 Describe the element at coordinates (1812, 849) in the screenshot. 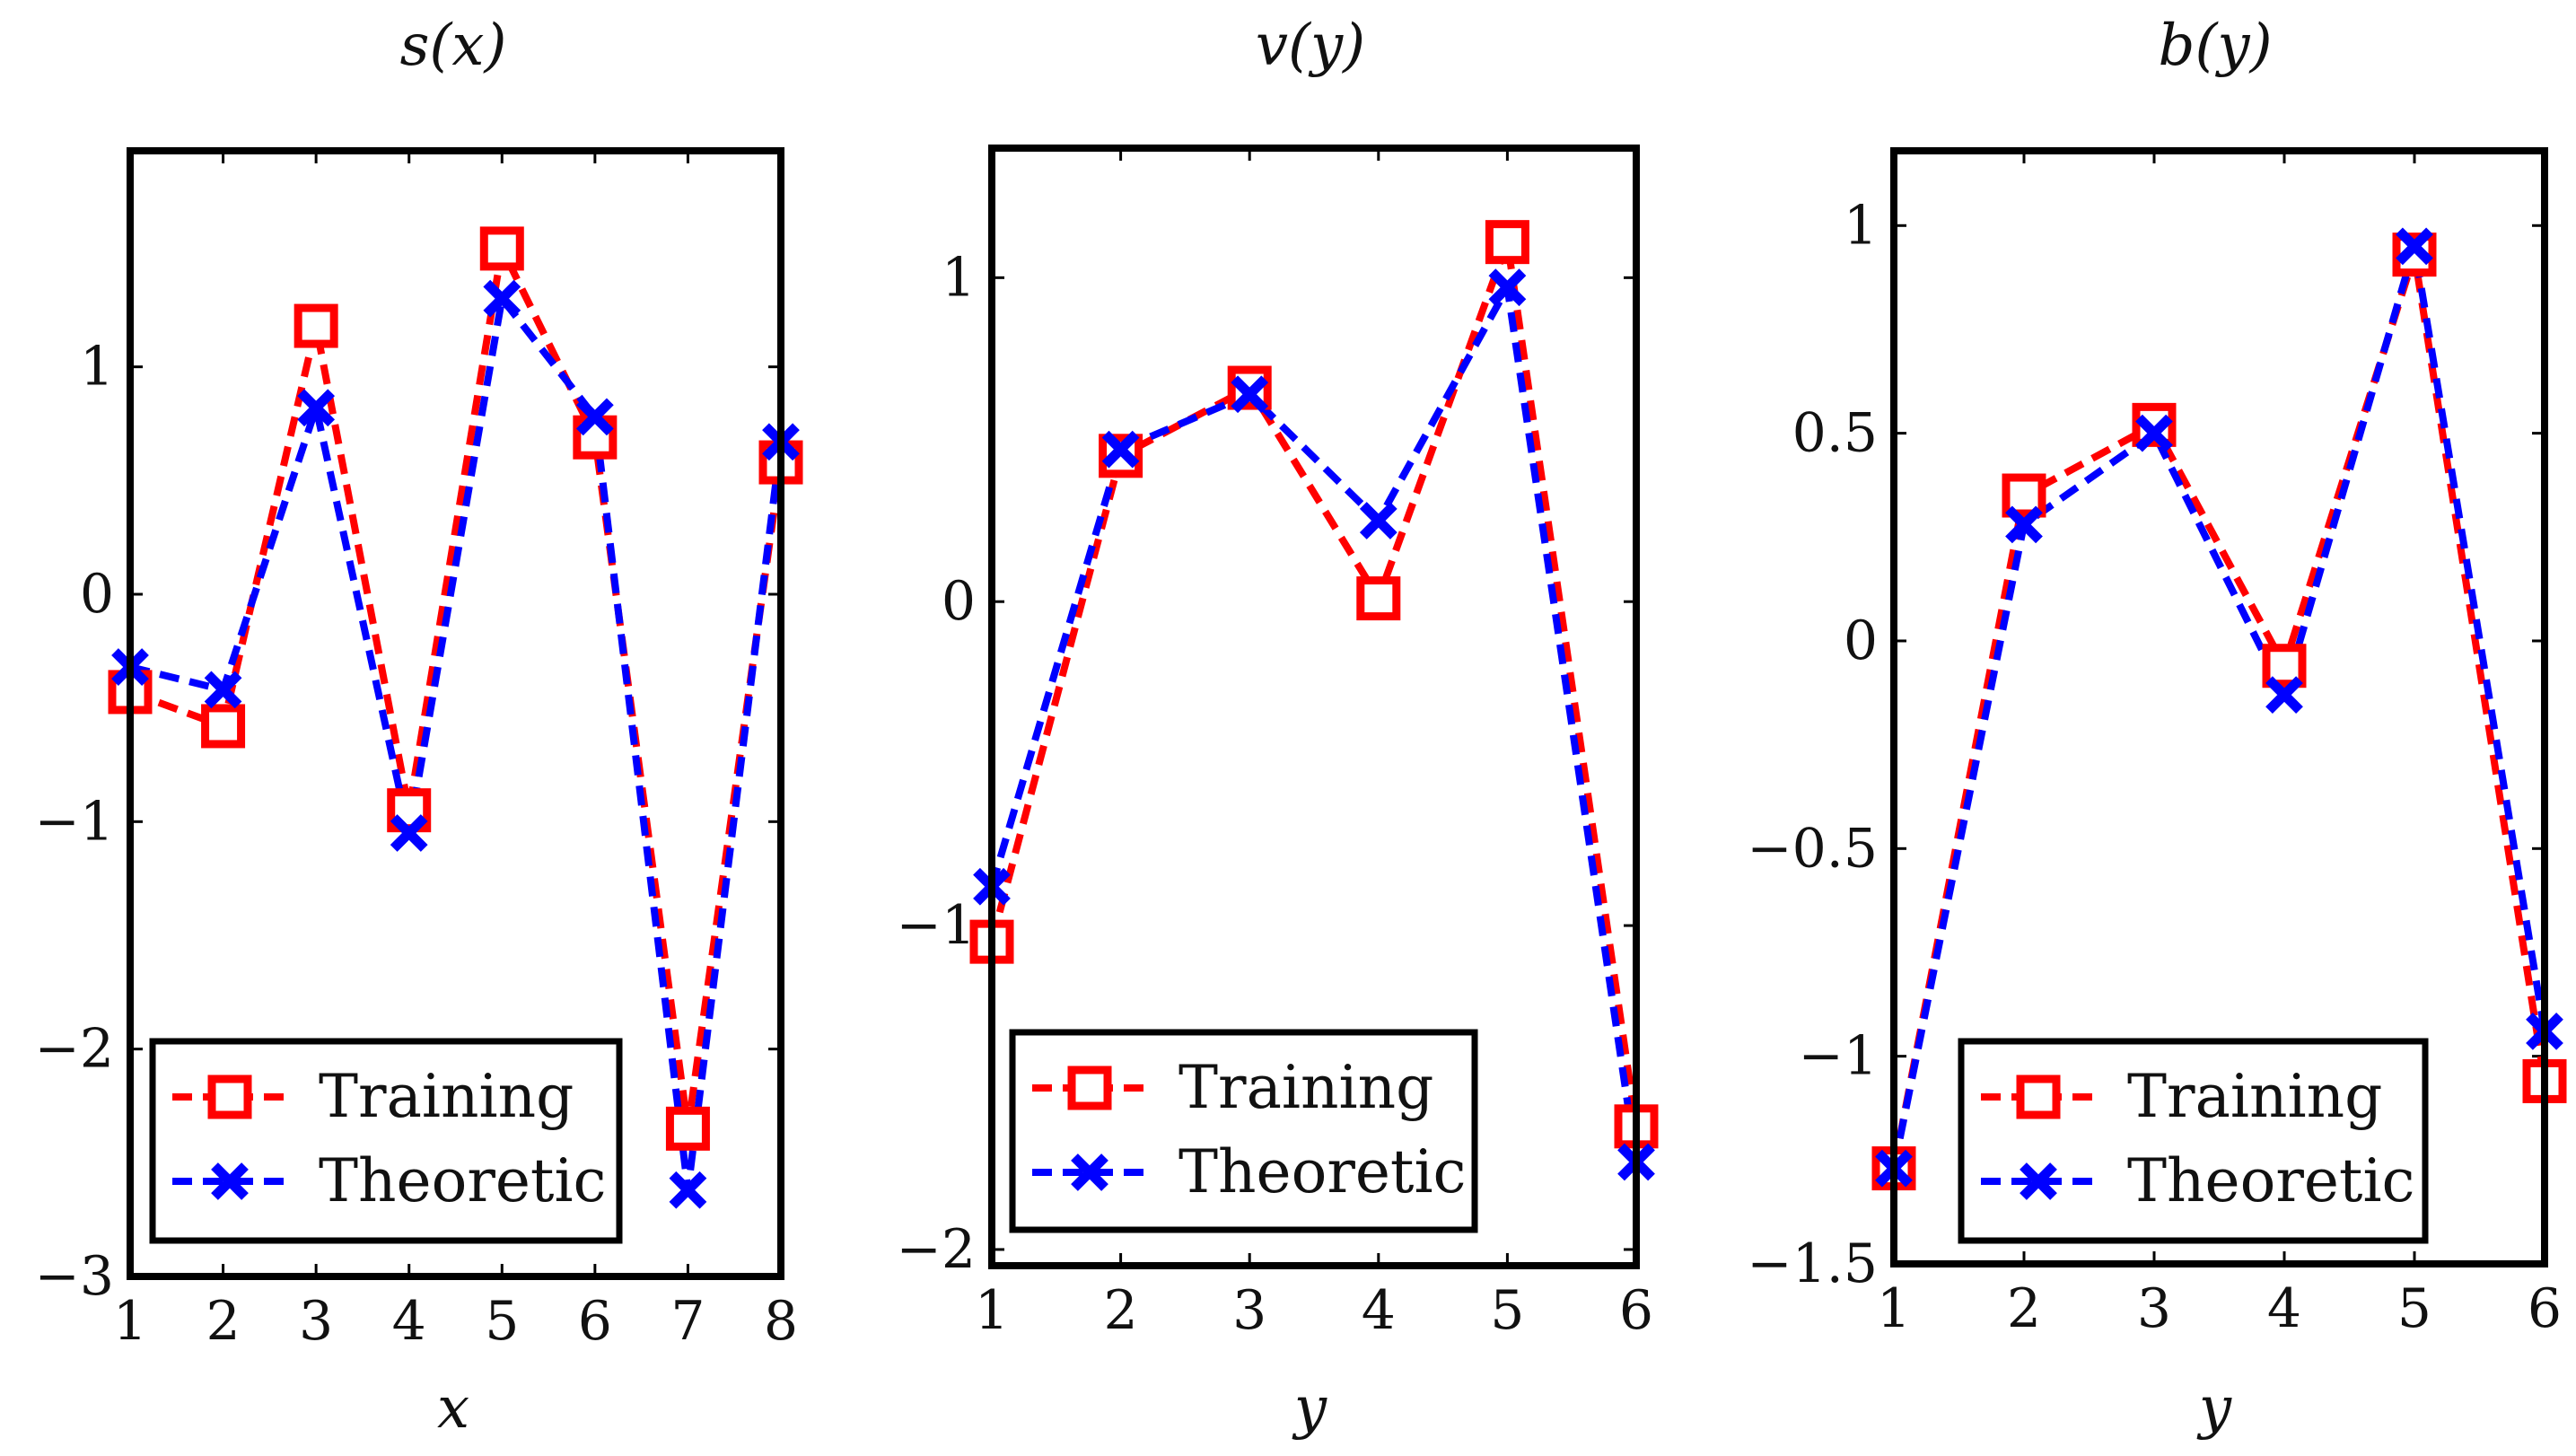

I see `y-tick-label: −0.5` at that location.